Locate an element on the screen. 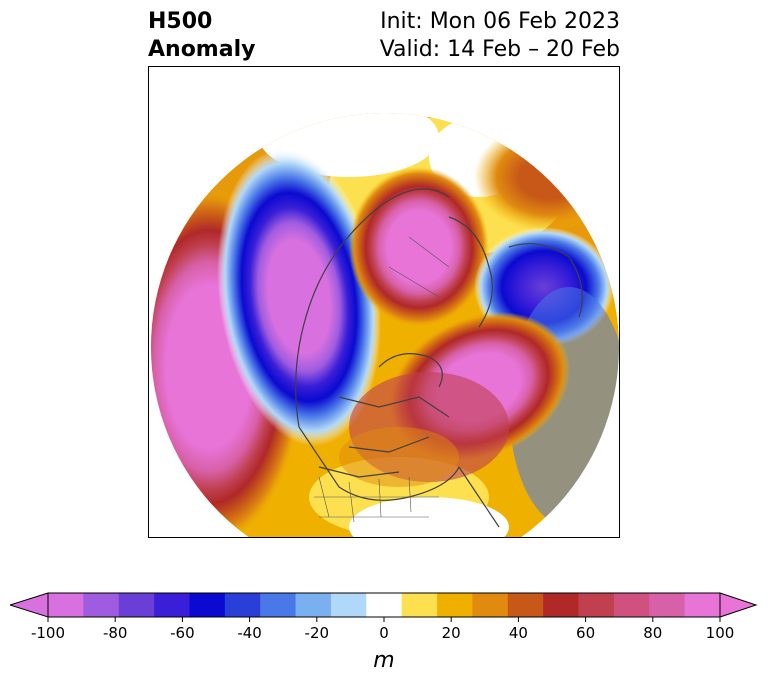 This screenshot has width=768, height=684. colorbar-tick-label: 40 is located at coordinates (518, 633).